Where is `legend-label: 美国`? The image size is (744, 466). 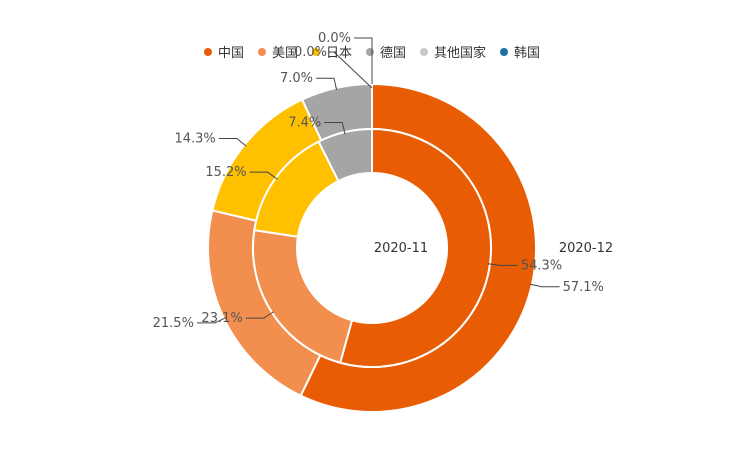
legend-label: 美国 is located at coordinates (285, 53).